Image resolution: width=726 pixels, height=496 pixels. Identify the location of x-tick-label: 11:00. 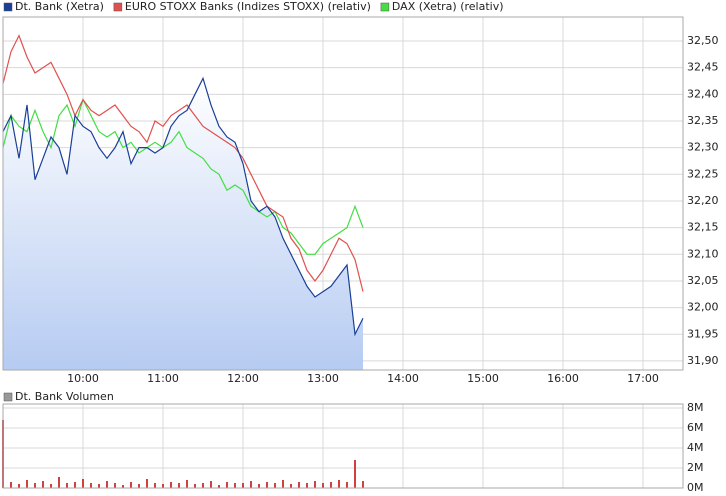
(163, 378).